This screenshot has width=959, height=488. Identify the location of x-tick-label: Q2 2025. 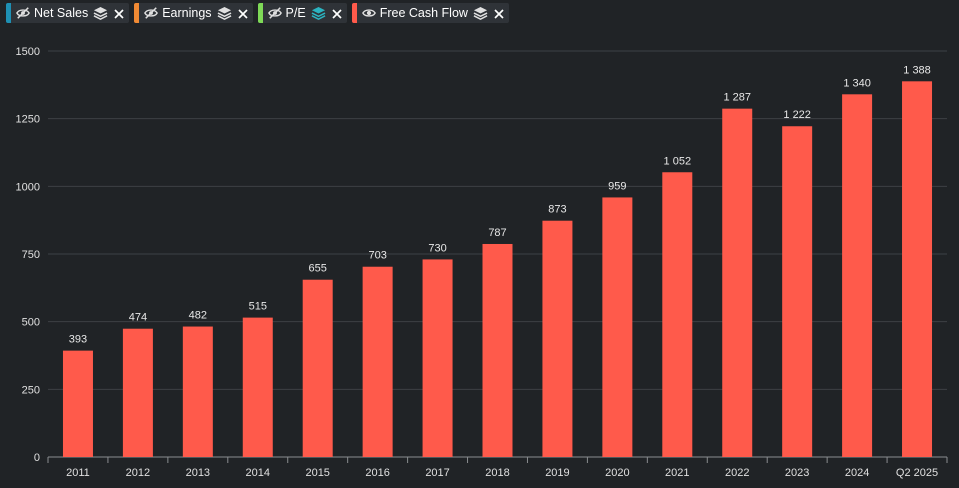
(917, 473).